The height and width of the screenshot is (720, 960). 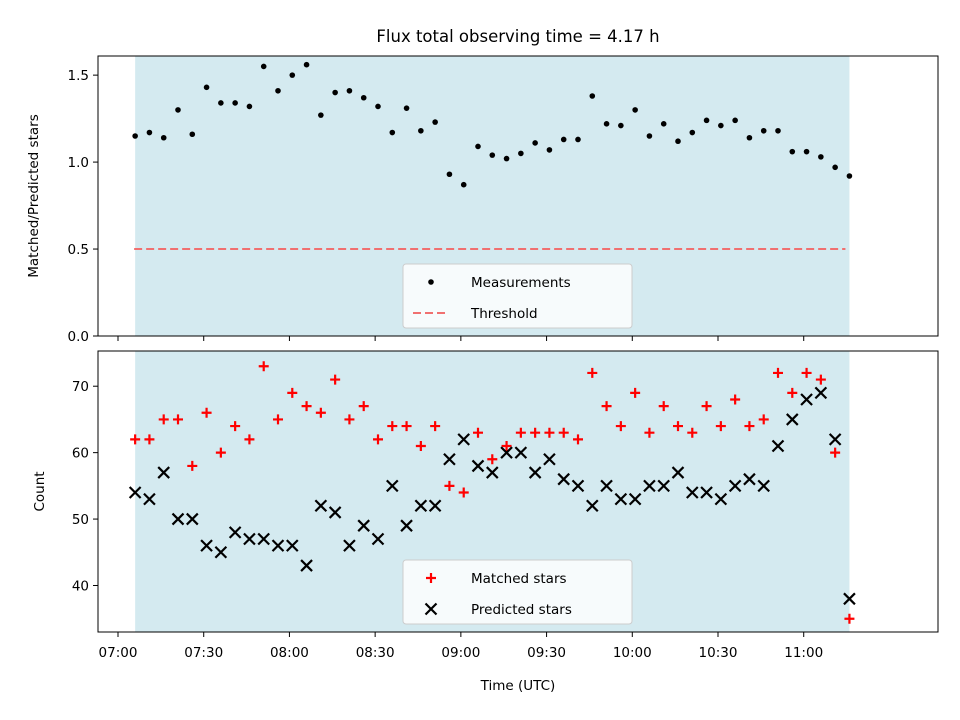 I want to click on x-tick-label: 09:00, so click(x=460, y=653).